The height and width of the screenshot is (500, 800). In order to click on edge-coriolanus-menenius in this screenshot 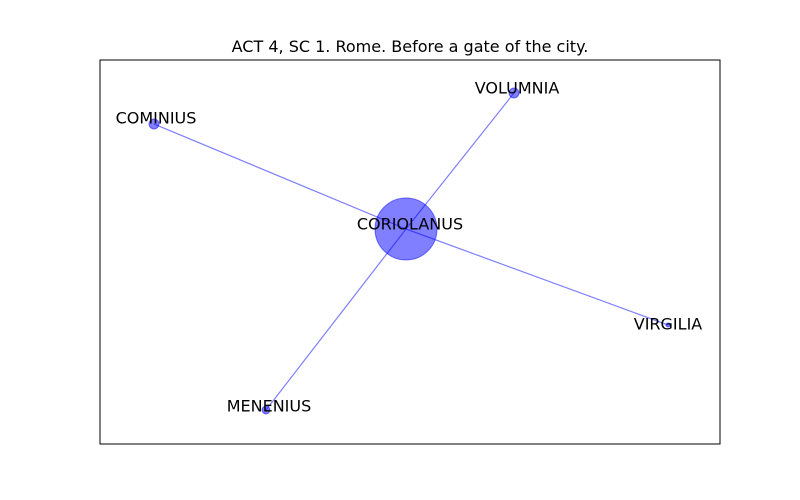, I will do `click(336, 319)`.